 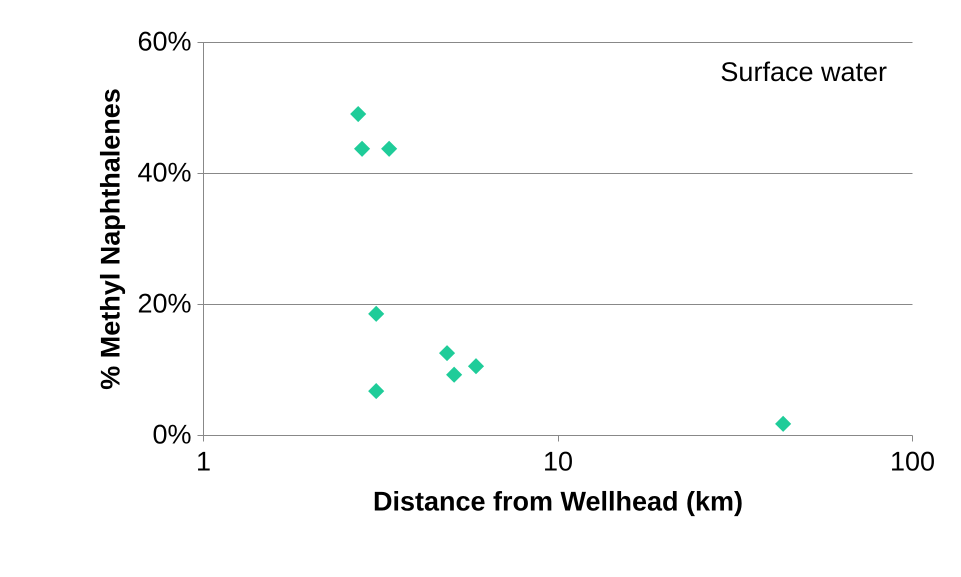 I want to click on annotation: Surface water, so click(x=804, y=72).